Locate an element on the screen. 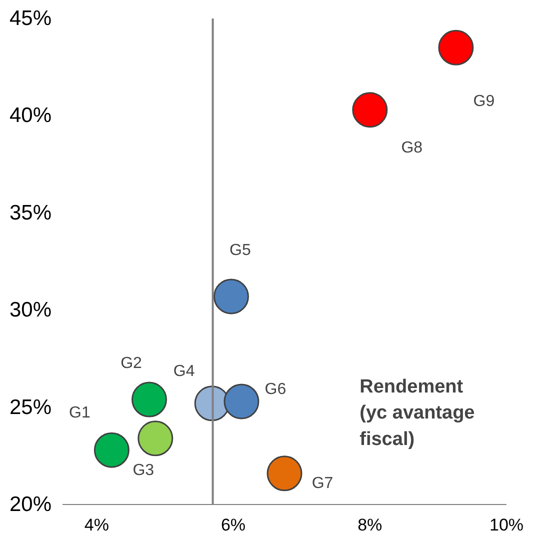 Image resolution: width=534 pixels, height=544 pixels. series-label: G9 is located at coordinates (484, 101).